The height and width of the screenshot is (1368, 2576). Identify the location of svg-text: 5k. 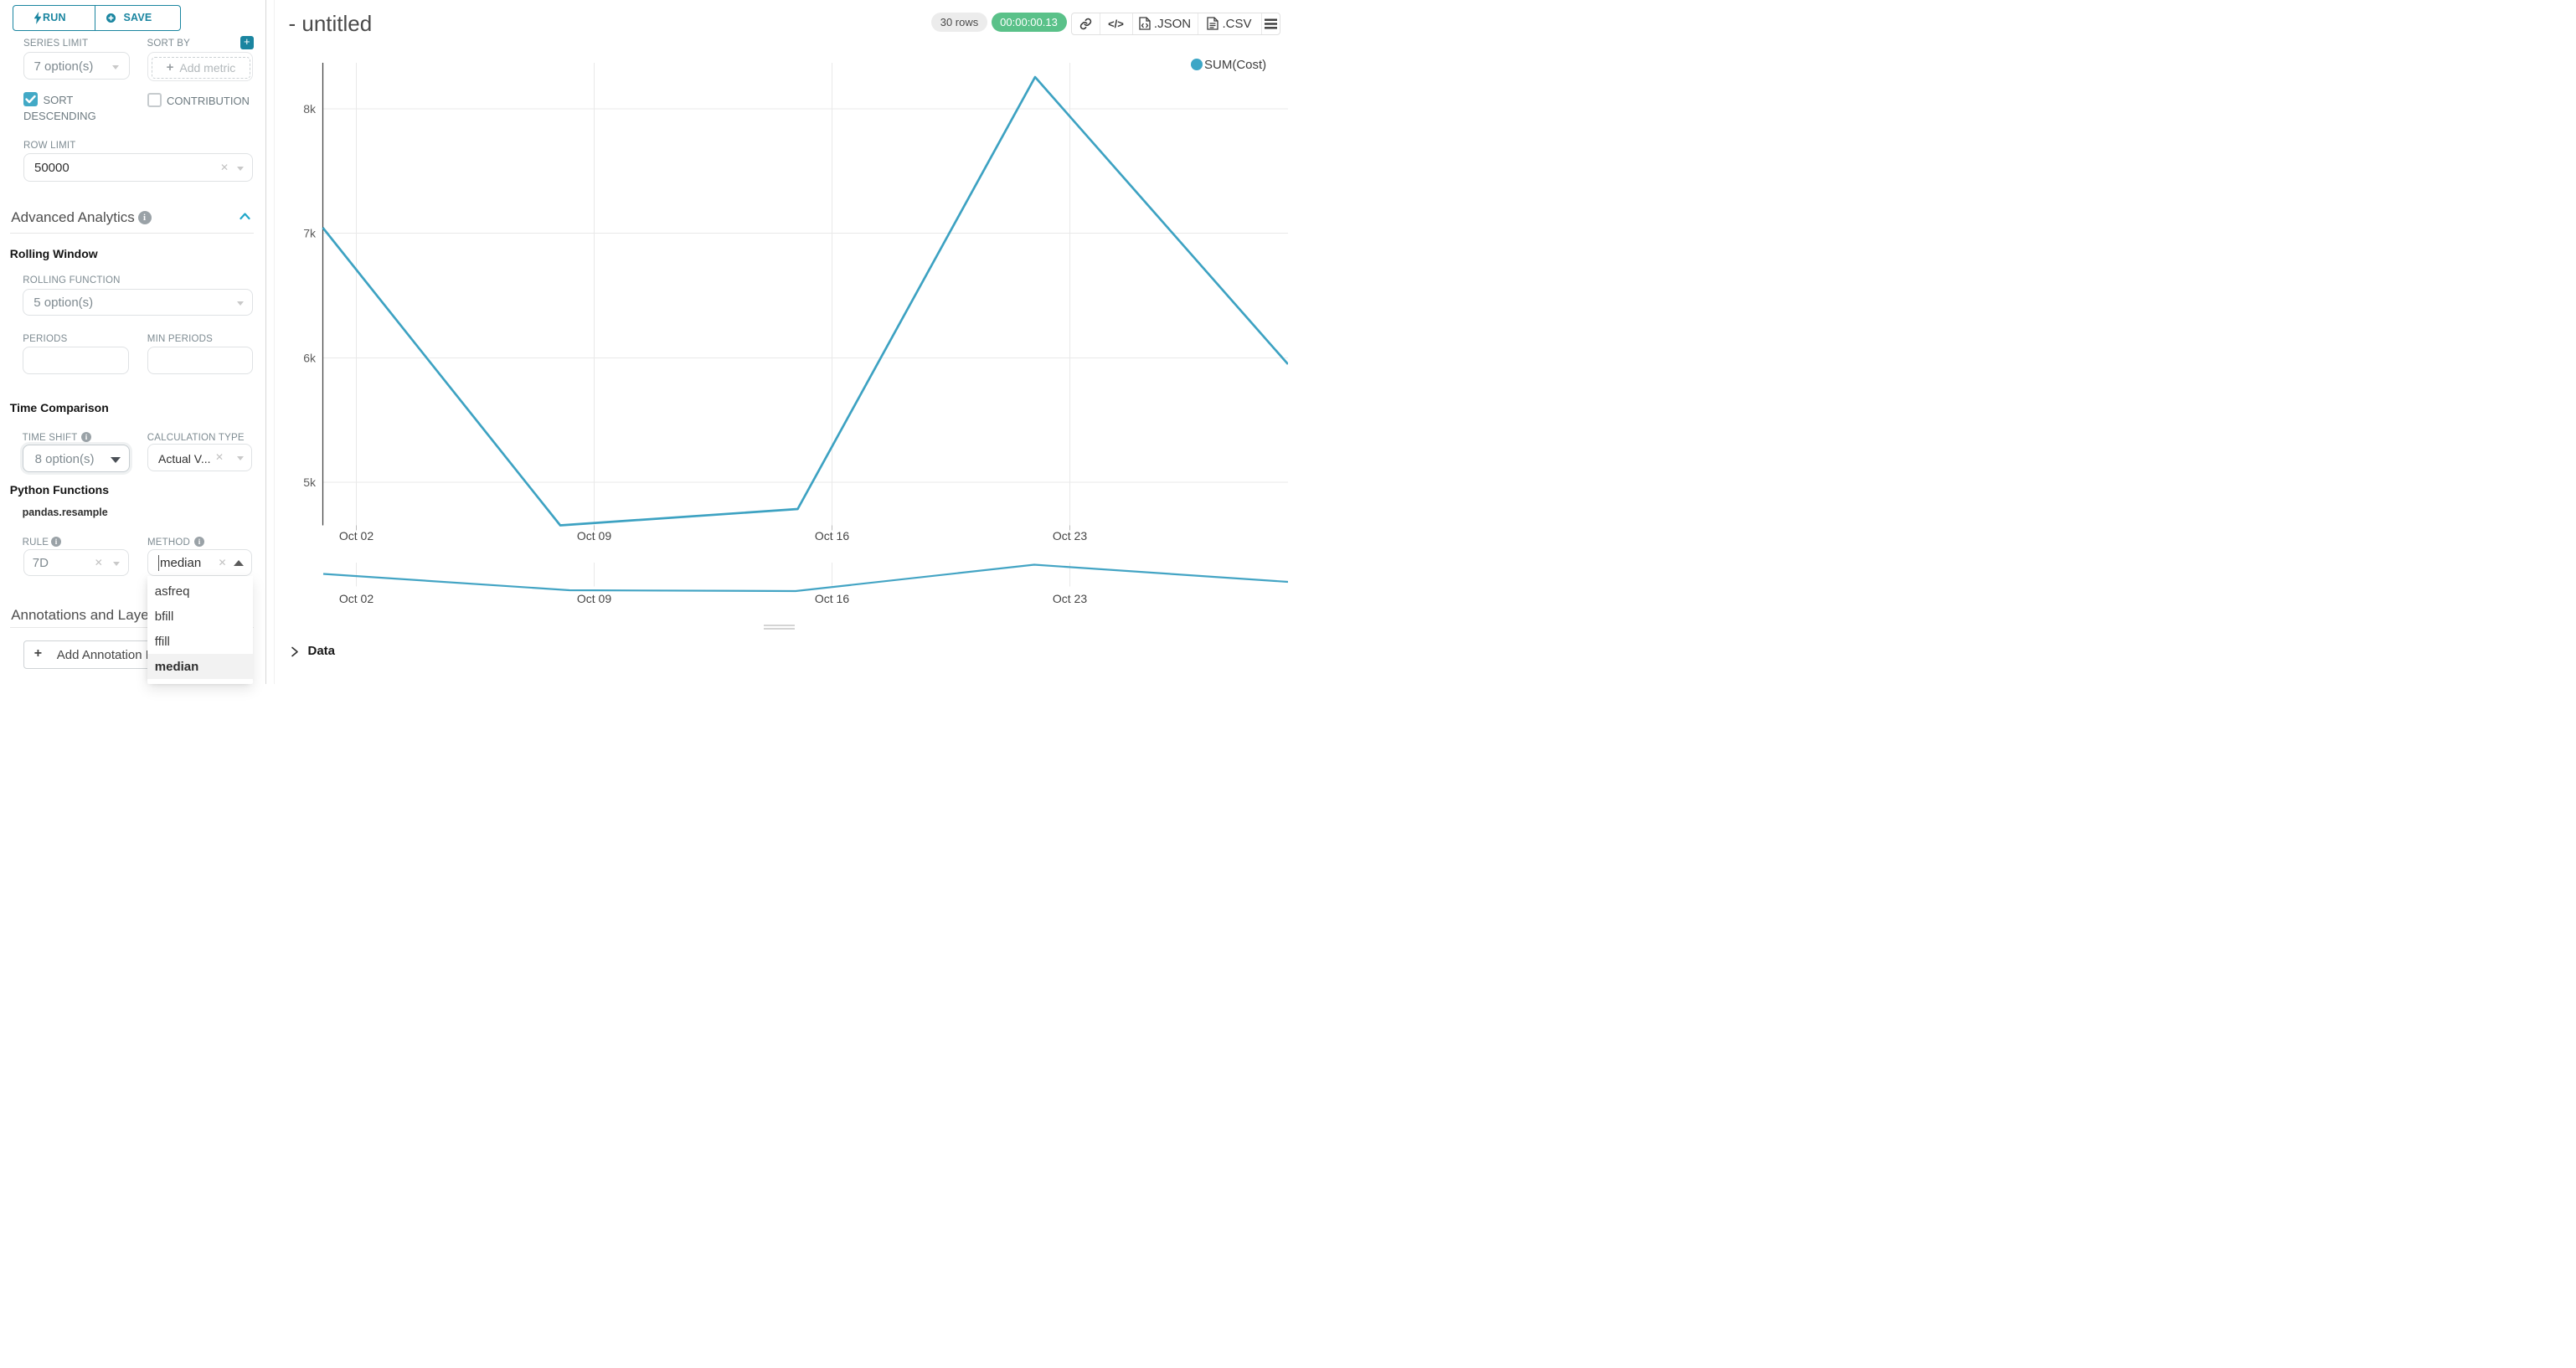
(310, 483).